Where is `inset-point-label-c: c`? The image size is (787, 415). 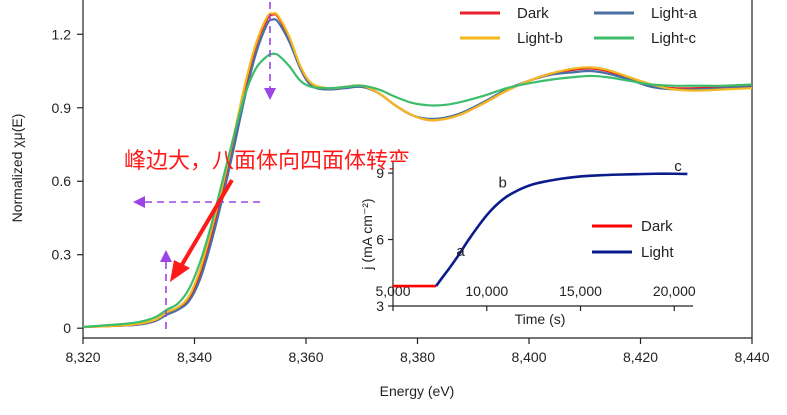 inset-point-label-c: c is located at coordinates (678, 166).